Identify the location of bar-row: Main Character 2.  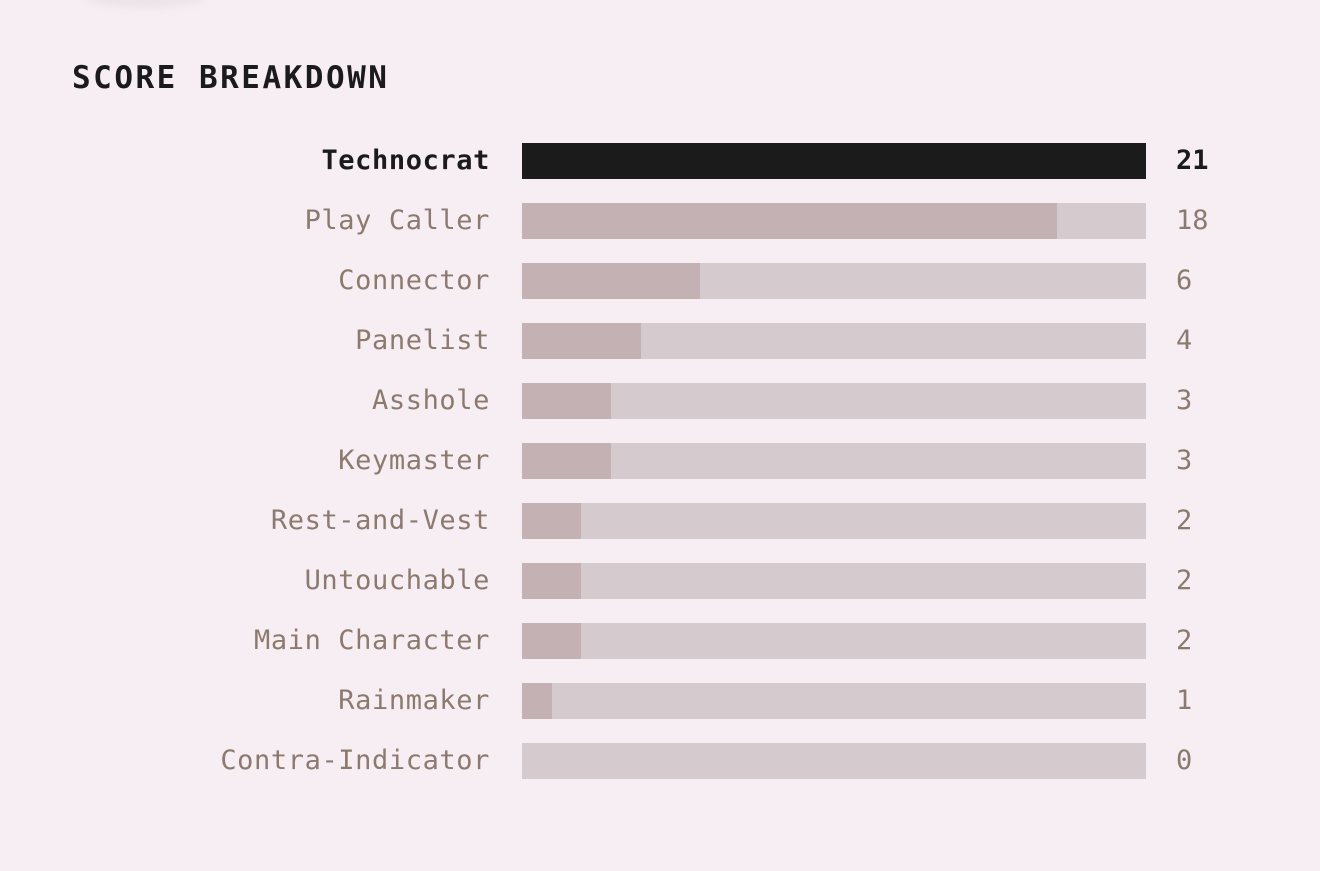
(660, 641).